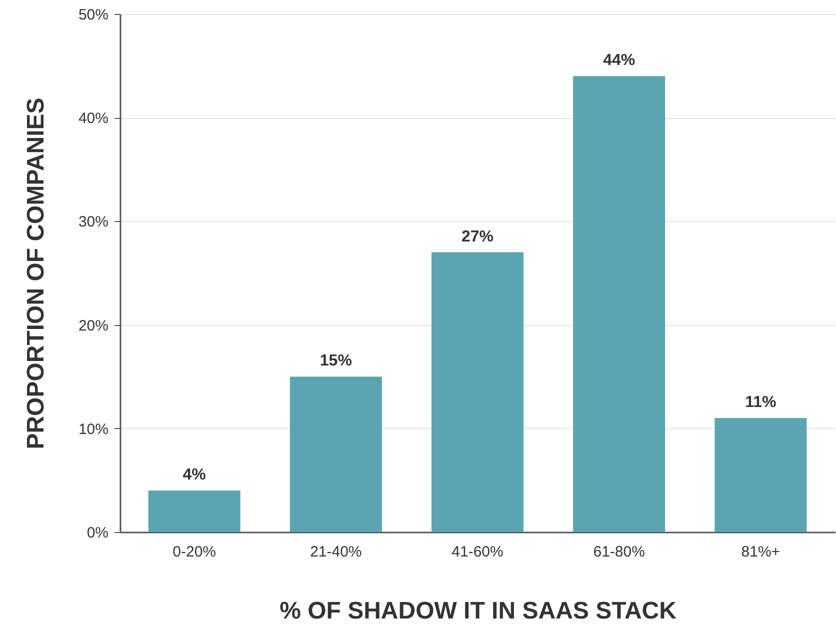  I want to click on y-tick-label: 40%, so click(93, 119).